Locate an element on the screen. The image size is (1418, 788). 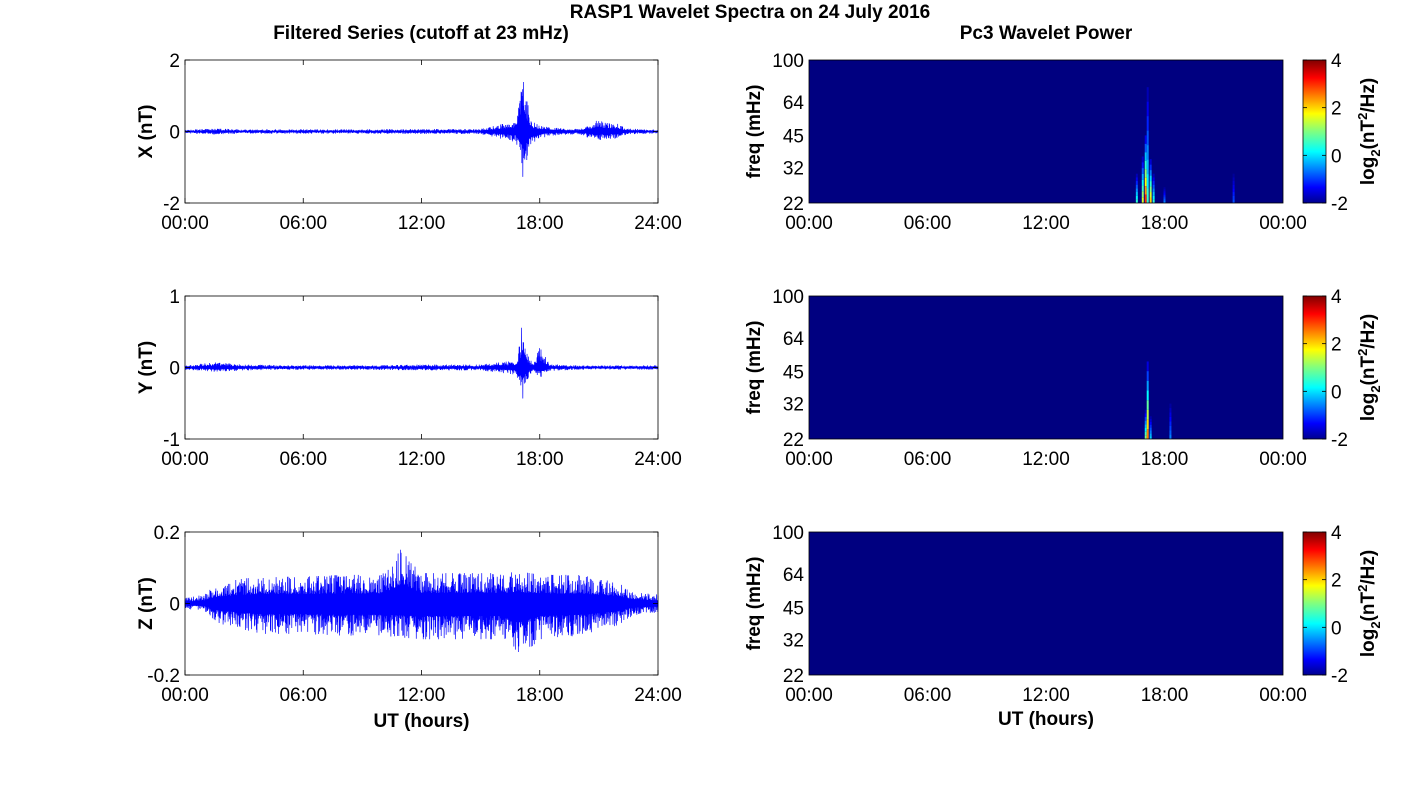
y-tick-label: 32 is located at coordinates (793, 641).